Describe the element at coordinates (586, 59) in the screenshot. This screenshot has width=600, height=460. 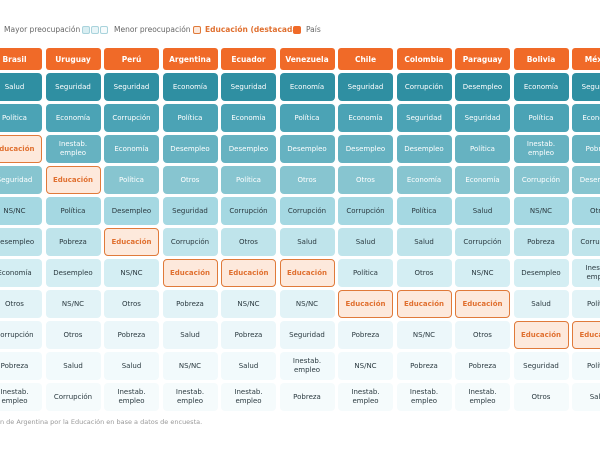
I see `country-header: México` at that location.